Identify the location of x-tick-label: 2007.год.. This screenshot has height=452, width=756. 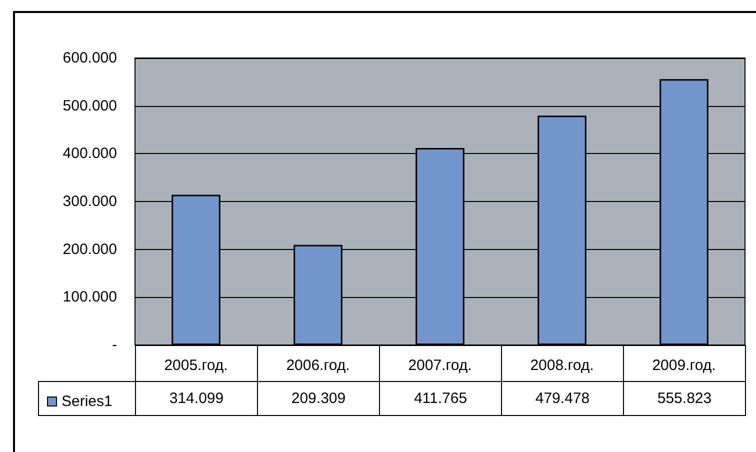
(440, 365).